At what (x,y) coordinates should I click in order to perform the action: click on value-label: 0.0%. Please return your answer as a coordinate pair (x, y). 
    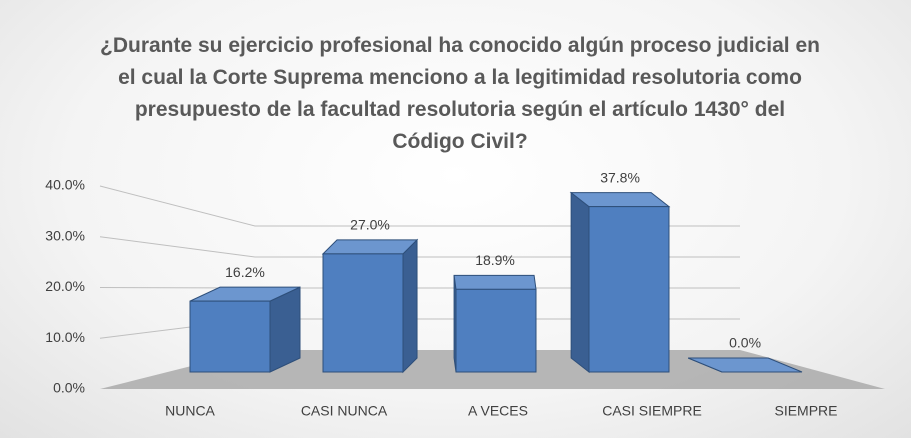
    Looking at the image, I should click on (745, 343).